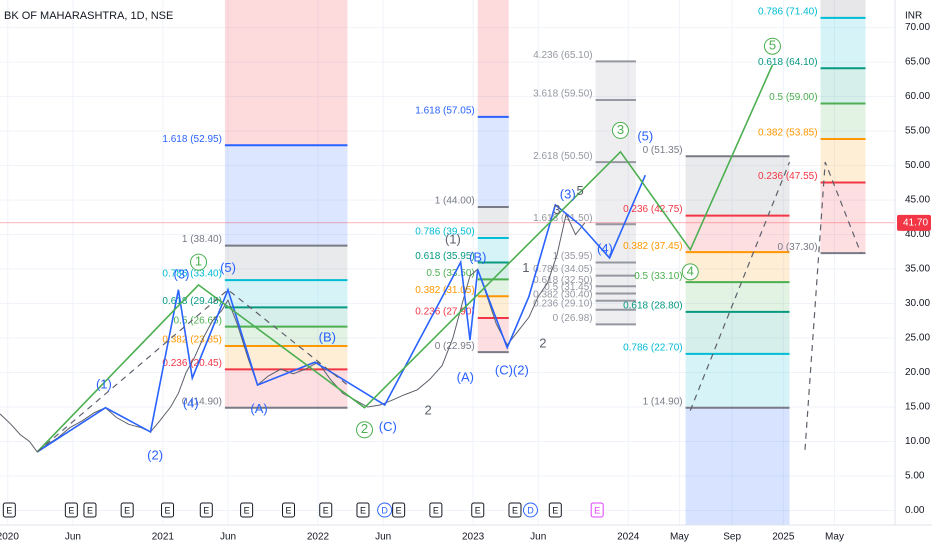  What do you see at coordinates (917, 200) in the screenshot?
I see `y-tick-label: 45.00` at bounding box center [917, 200].